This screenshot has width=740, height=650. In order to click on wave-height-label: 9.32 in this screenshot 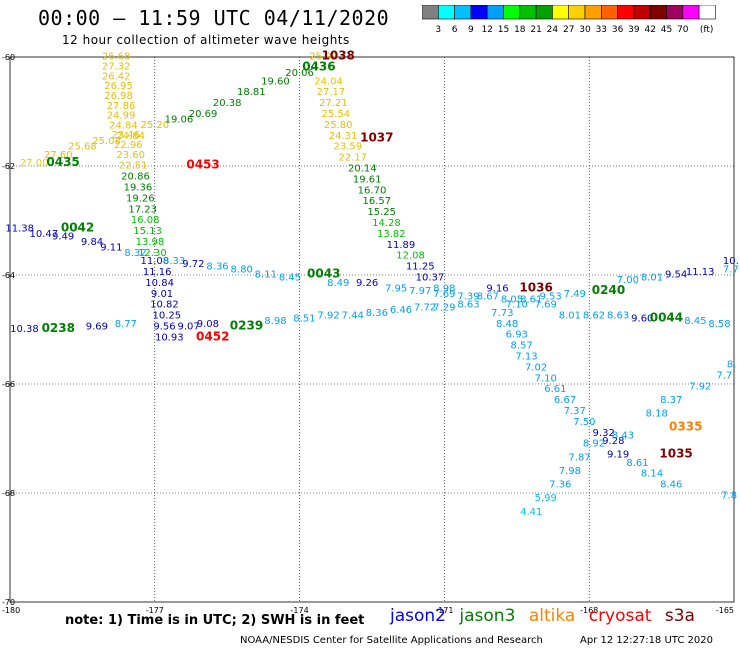, I will do `click(604, 433)`.